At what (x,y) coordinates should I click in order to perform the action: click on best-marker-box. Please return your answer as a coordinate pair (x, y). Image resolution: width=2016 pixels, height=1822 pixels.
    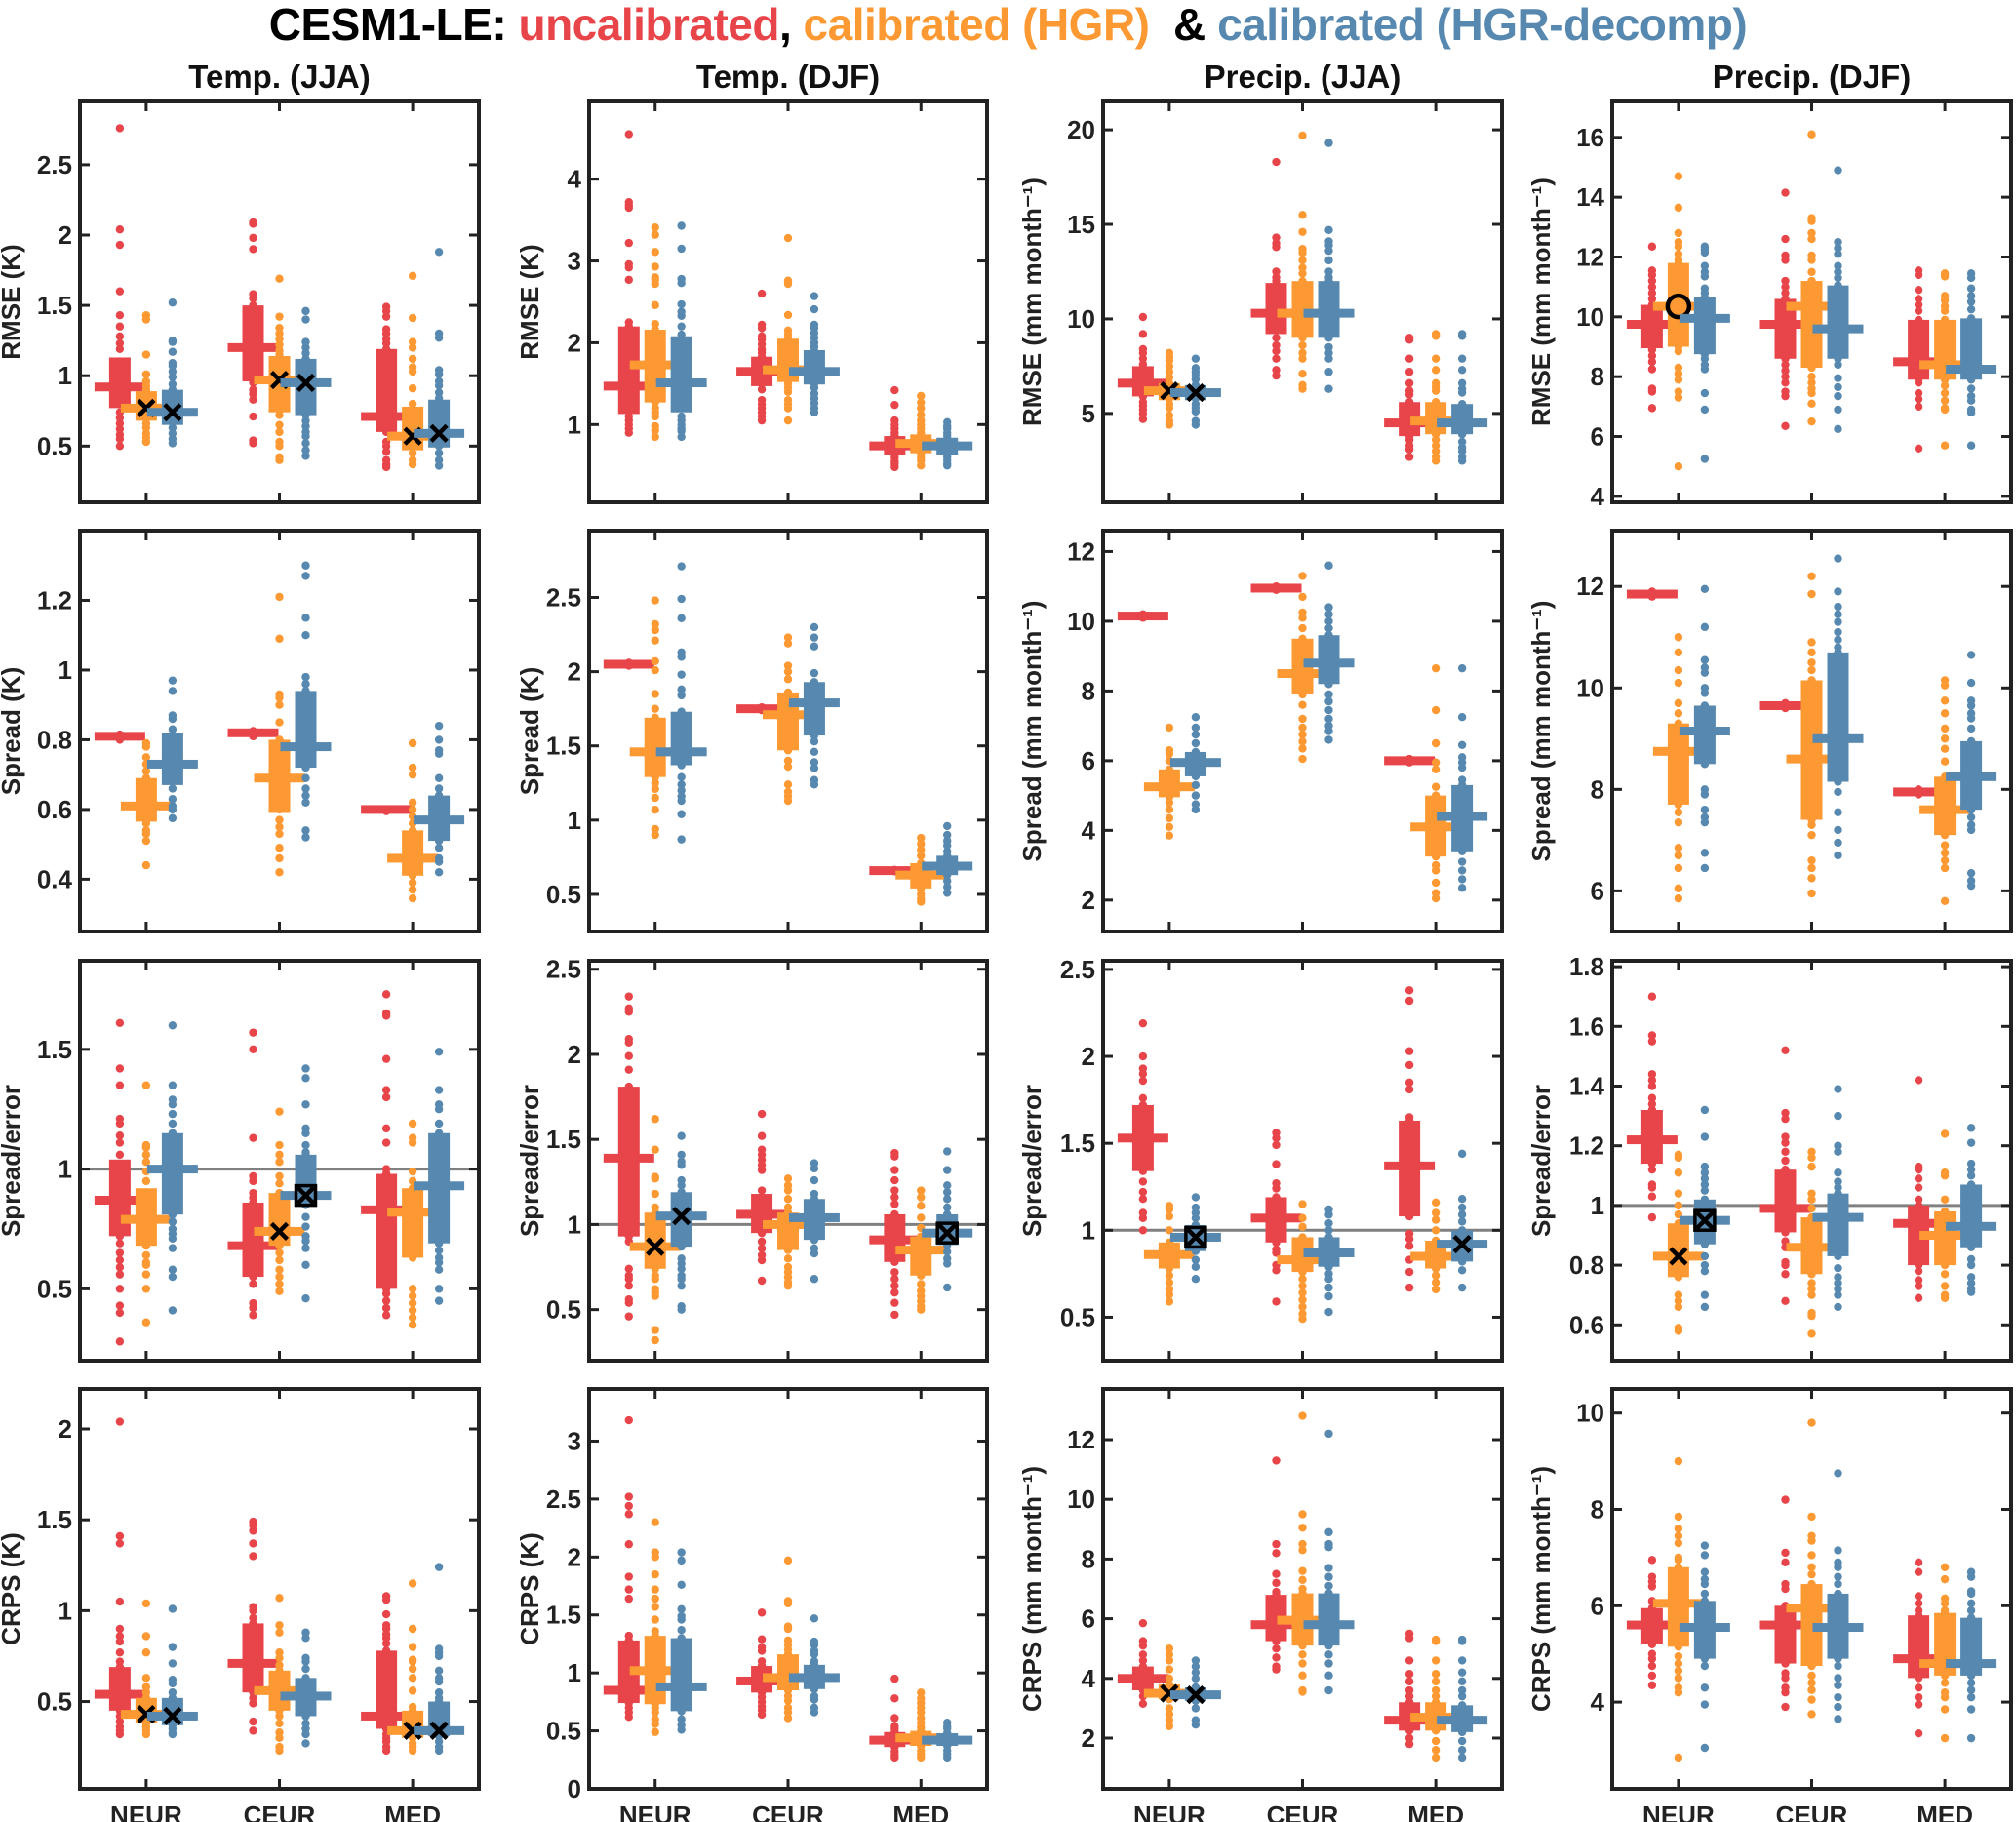
    Looking at the image, I should click on (947, 1233).